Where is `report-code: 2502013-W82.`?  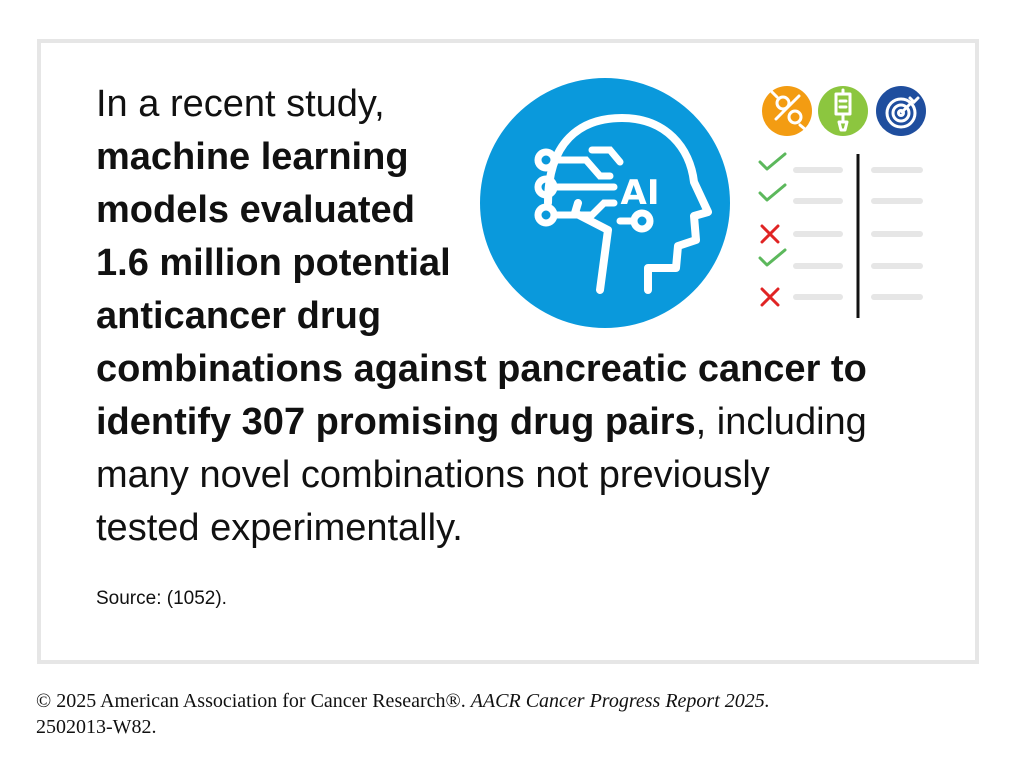
report-code: 2502013-W82. is located at coordinates (96, 727).